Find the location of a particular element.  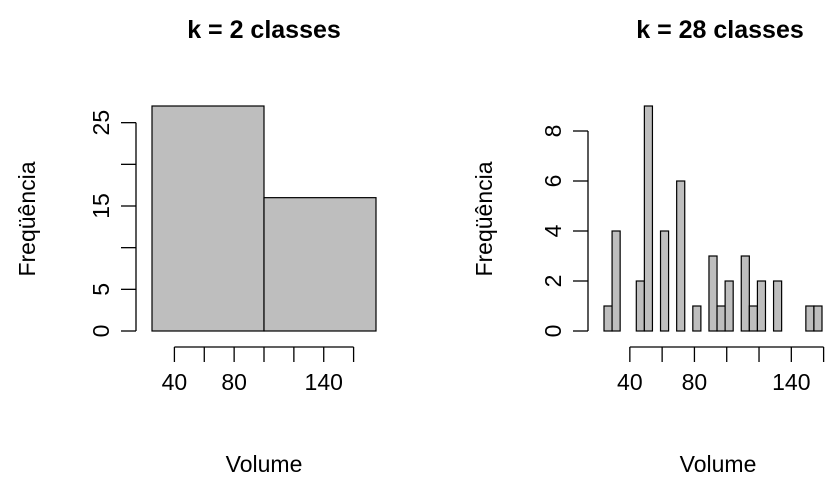

y-axis: 0 5 15 25 is located at coordinates (112, 224).